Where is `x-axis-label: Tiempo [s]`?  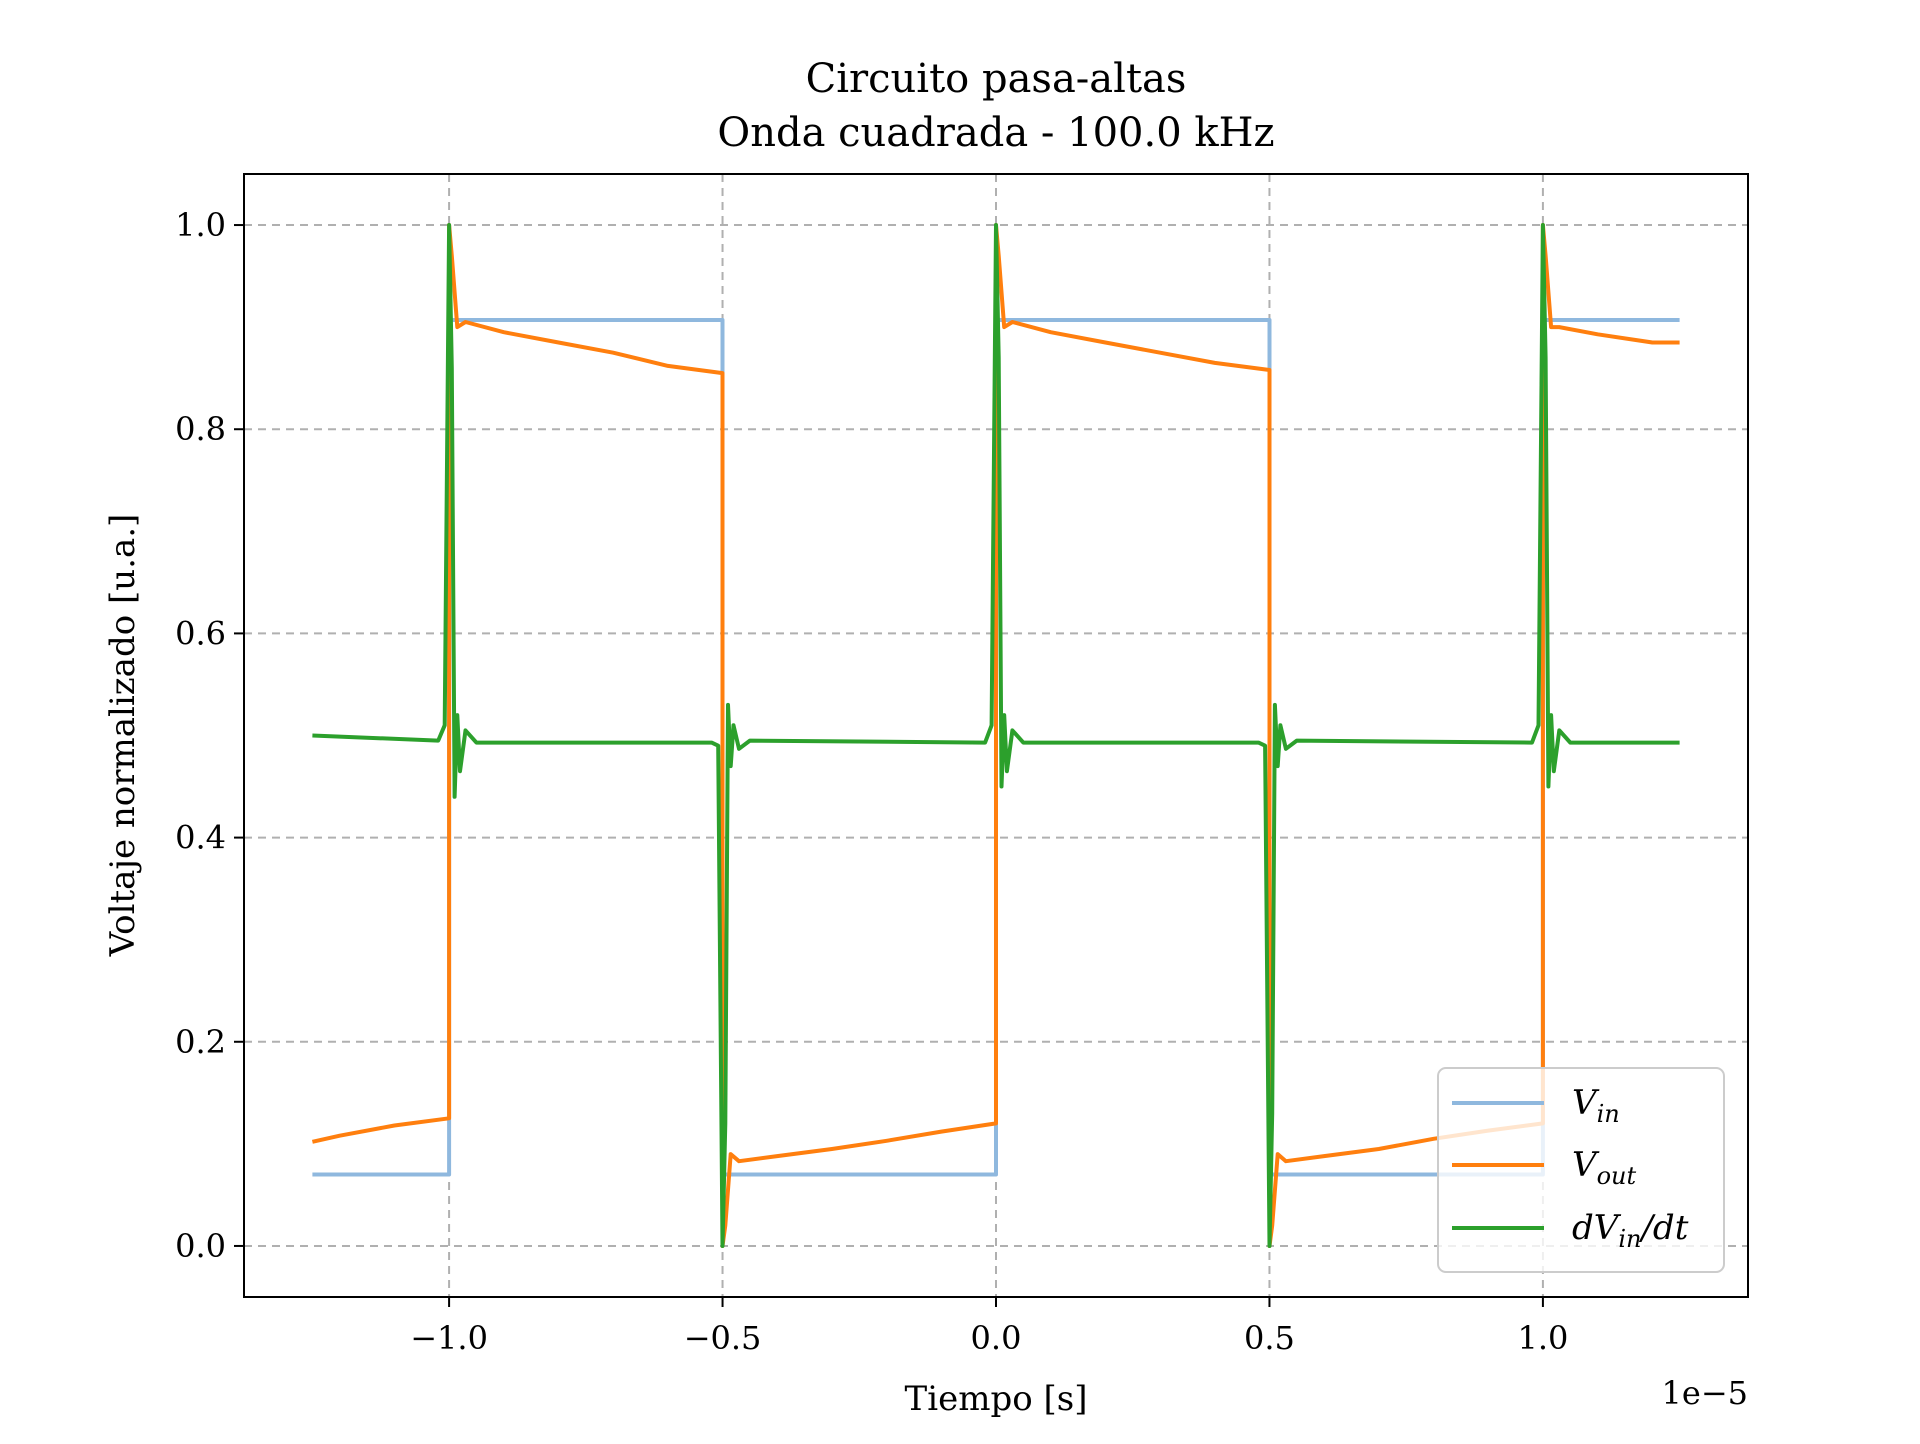
x-axis-label: Tiempo [s] is located at coordinates (996, 1399).